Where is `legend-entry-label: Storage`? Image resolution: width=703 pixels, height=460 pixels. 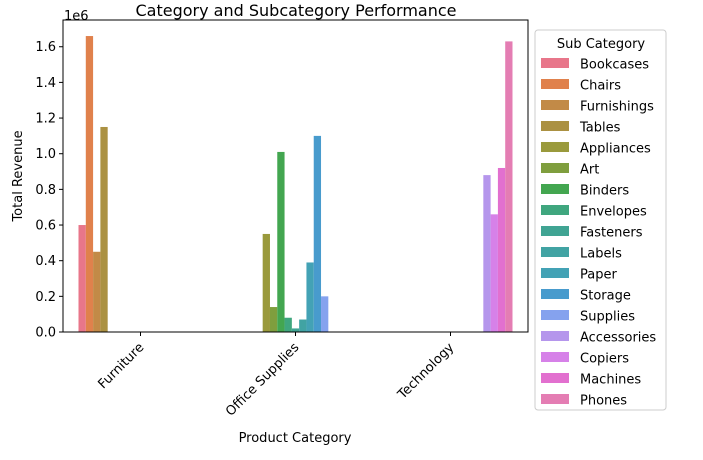
legend-entry-label: Storage is located at coordinates (605, 296).